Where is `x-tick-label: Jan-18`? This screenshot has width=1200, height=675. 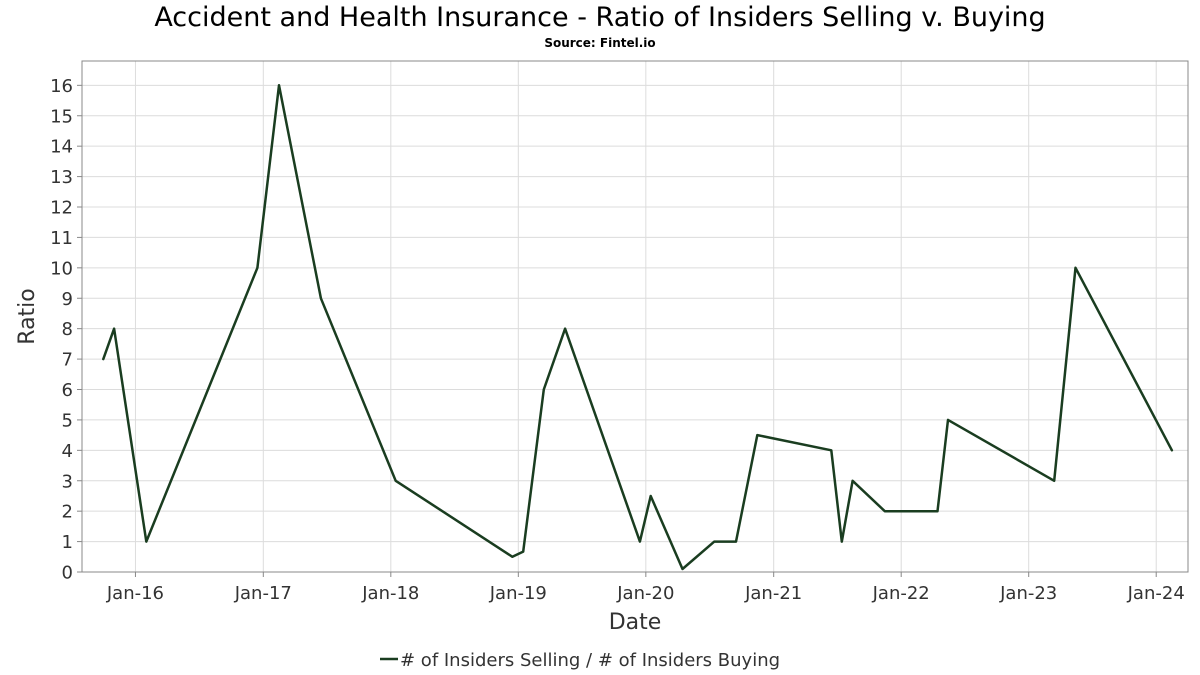
x-tick-label: Jan-18 is located at coordinates (390, 593).